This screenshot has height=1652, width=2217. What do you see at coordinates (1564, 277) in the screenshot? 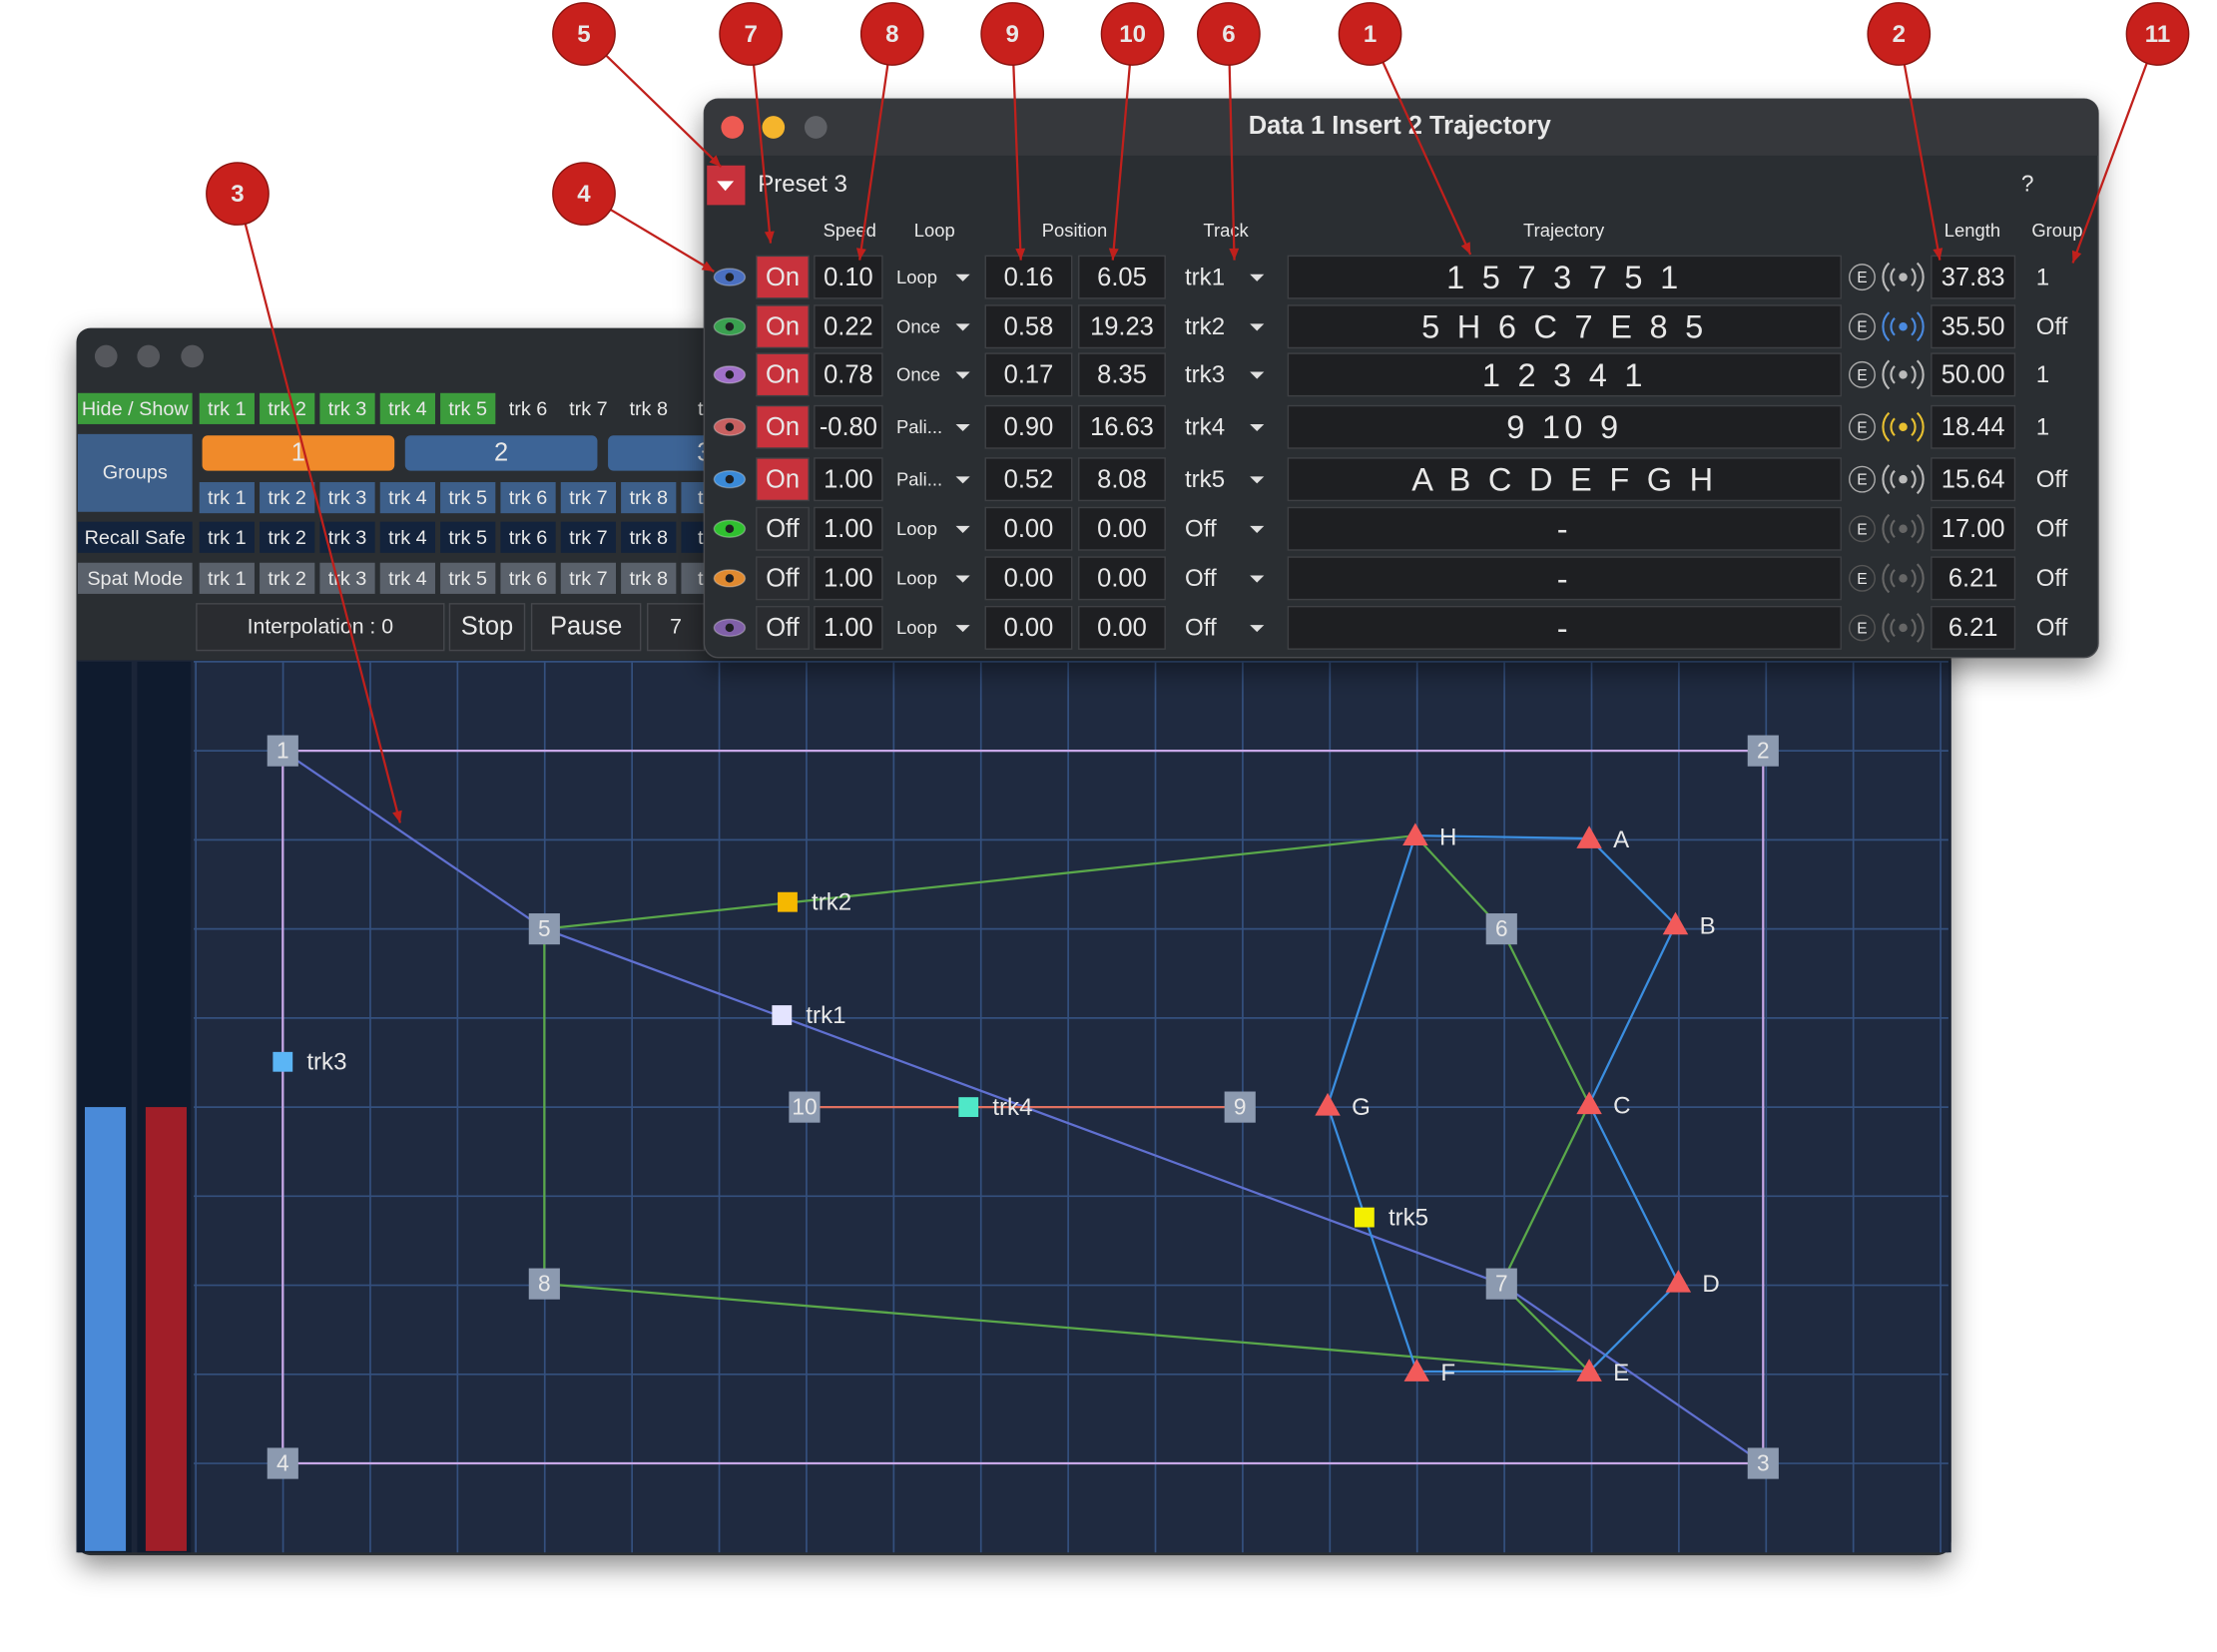
I see `trajectory-value: 1 5 7 3 7 5 1` at bounding box center [1564, 277].